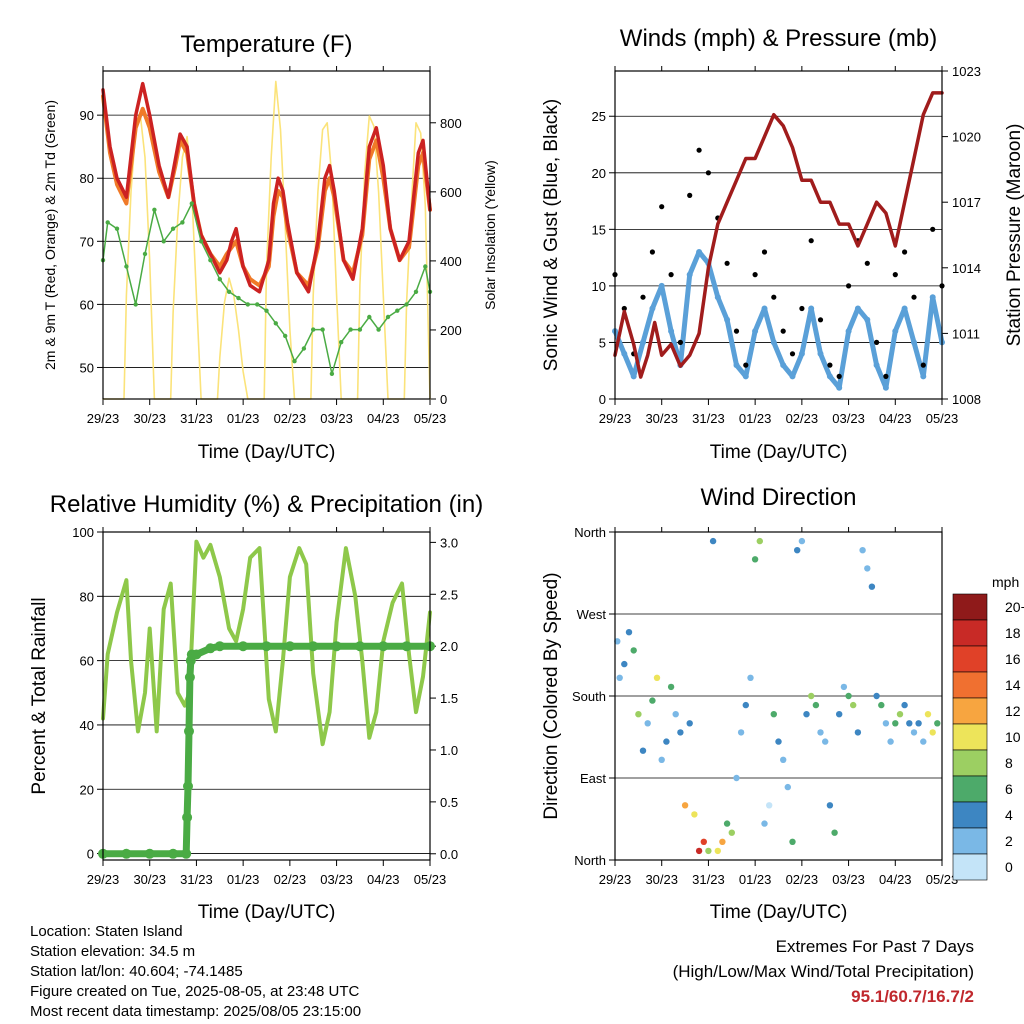 This screenshot has height=1024, width=1024. Describe the element at coordinates (1013, 633) in the screenshot. I see `colorbar-label: 18` at that location.